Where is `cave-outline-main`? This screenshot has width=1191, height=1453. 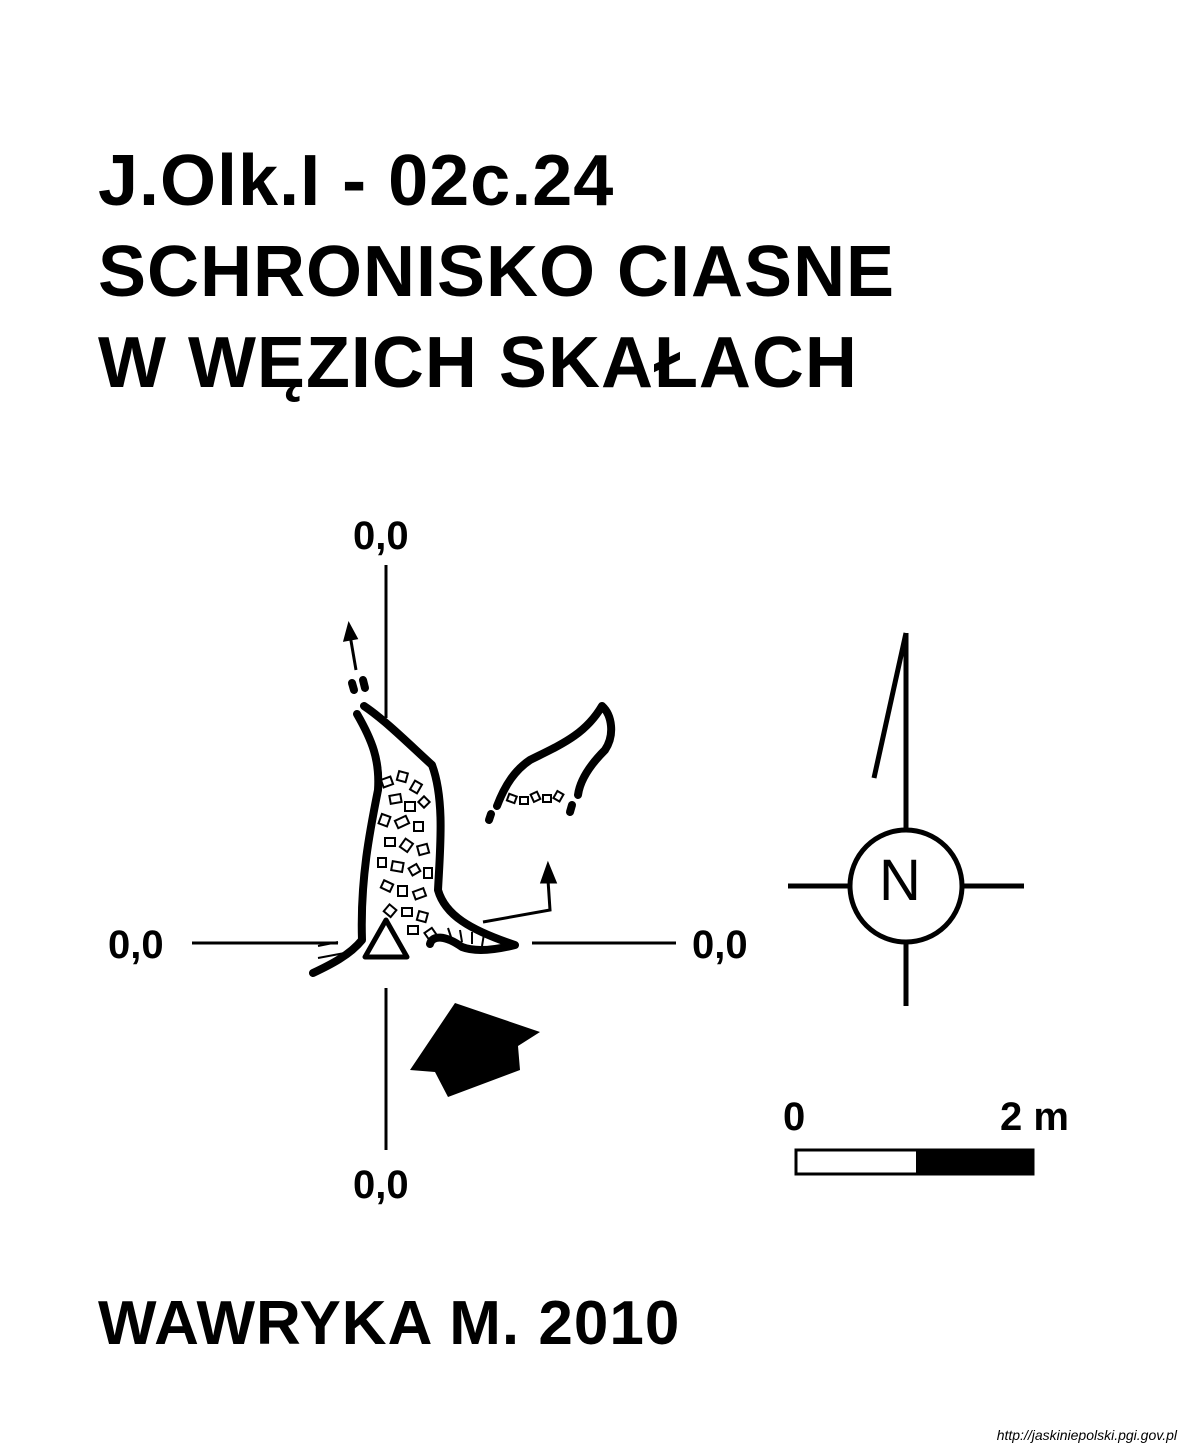
cave-outline-main is located at coordinates (414, 839).